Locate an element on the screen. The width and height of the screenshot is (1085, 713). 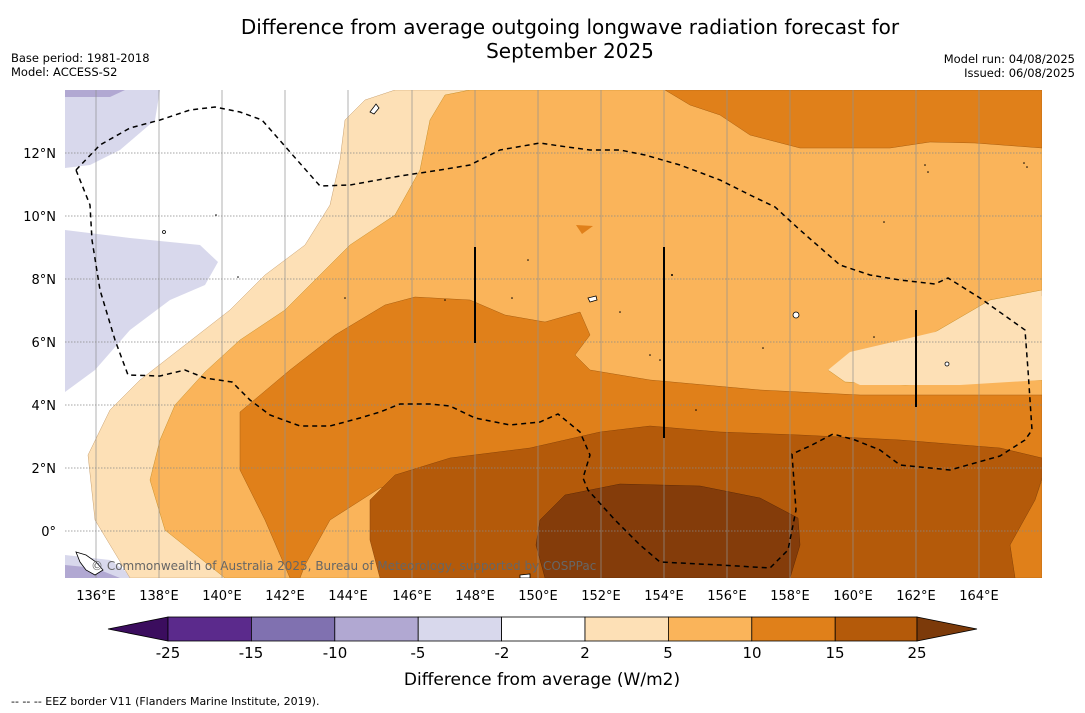
colorbar-ticks: -25 -15 -10 -5 -2 2 5 10 15 25 is located at coordinates (541, 653).